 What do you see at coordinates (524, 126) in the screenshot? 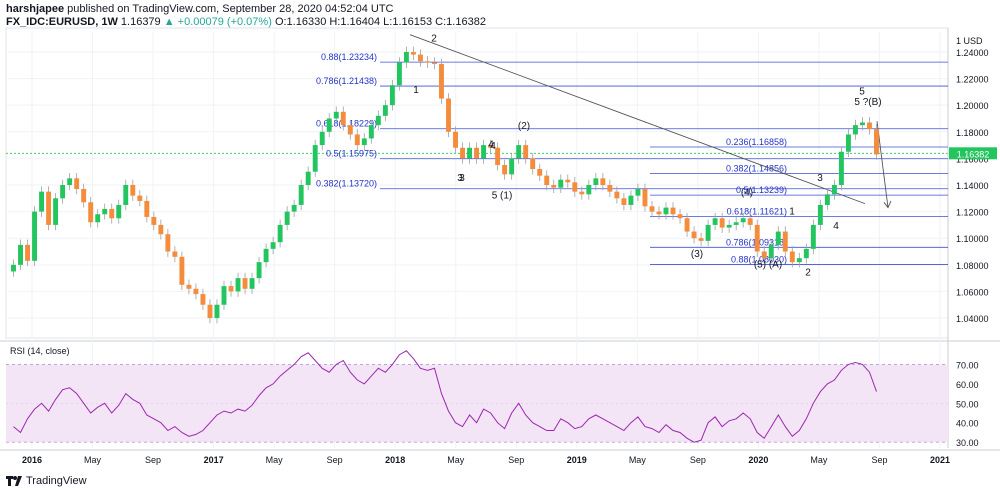
I see `wave-label: (2)` at bounding box center [524, 126].